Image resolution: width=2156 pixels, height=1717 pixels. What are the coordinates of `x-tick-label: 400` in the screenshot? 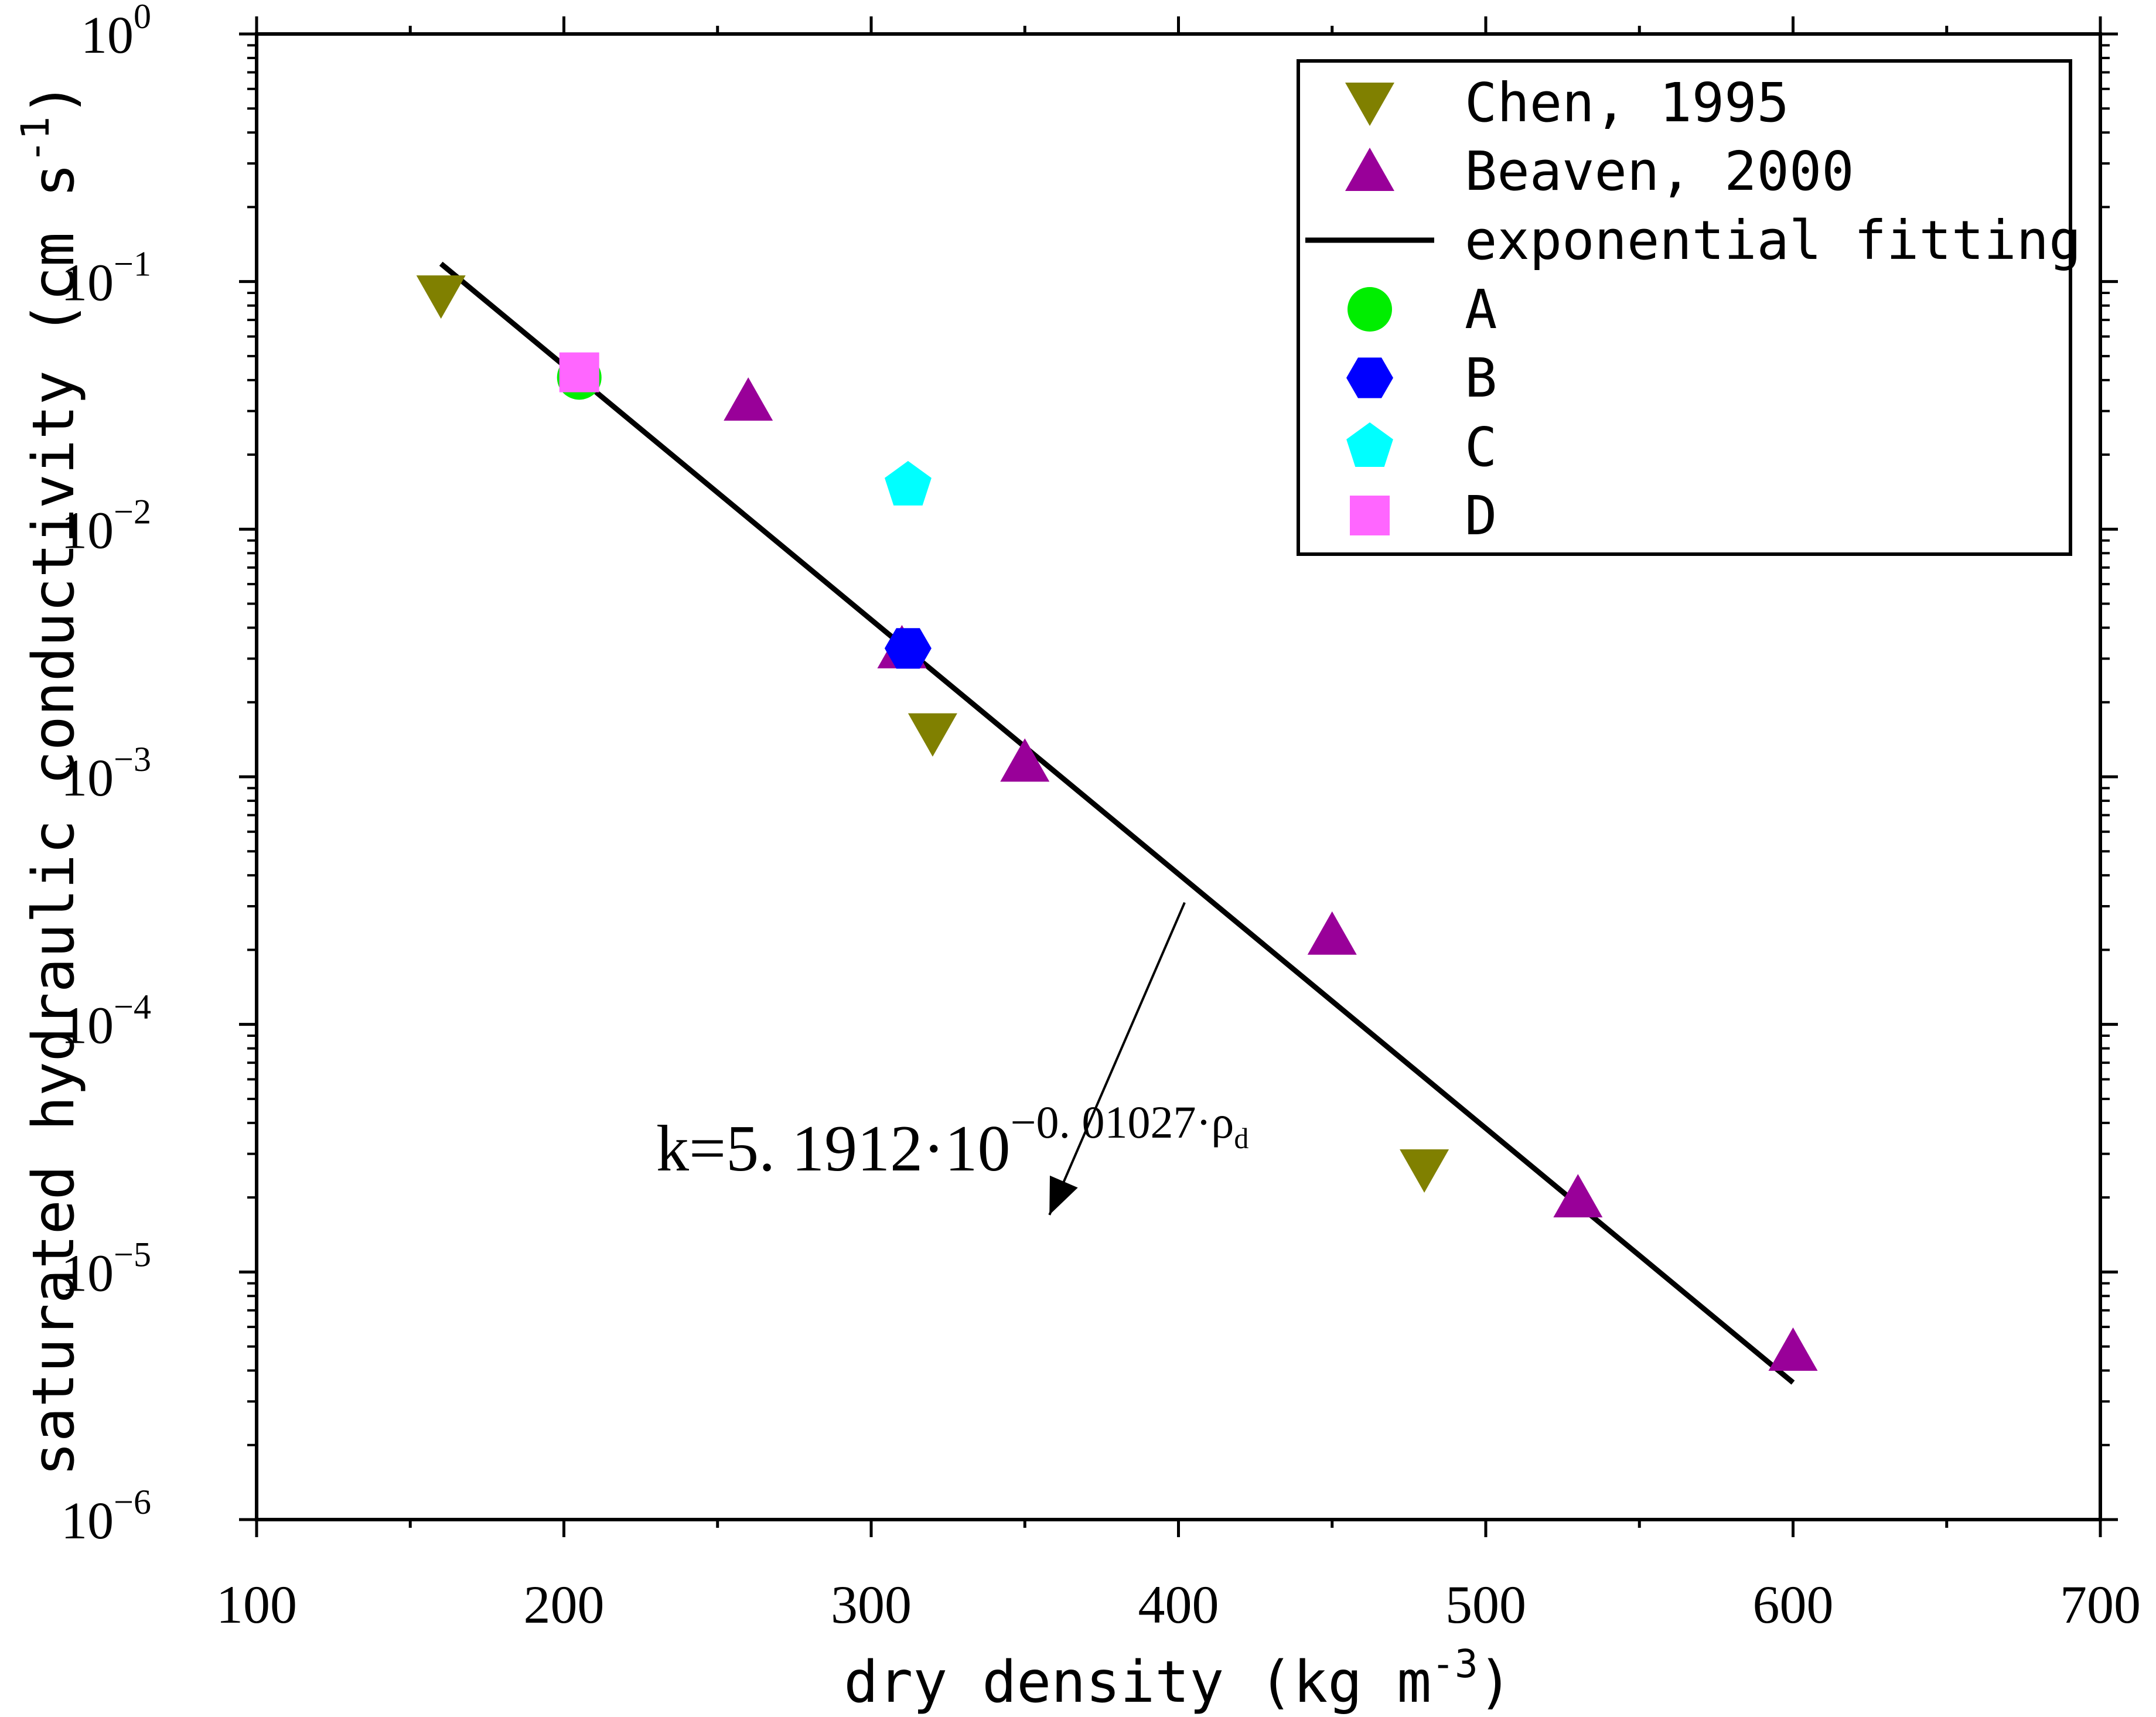 It's located at (1178, 1604).